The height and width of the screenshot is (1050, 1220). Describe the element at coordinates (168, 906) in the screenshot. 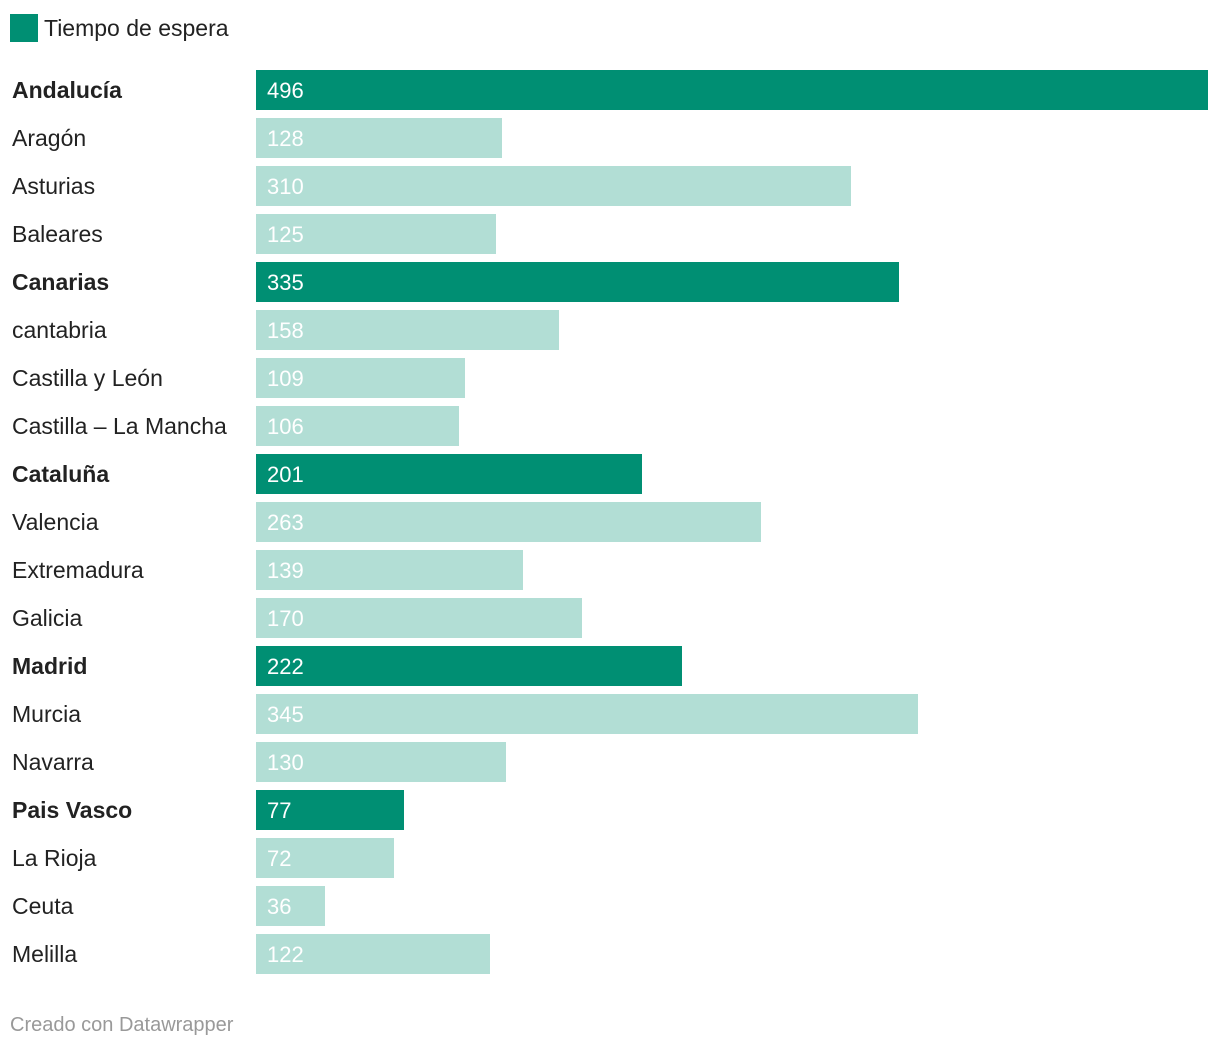

I see `bar-row: Ceuta 36` at that location.